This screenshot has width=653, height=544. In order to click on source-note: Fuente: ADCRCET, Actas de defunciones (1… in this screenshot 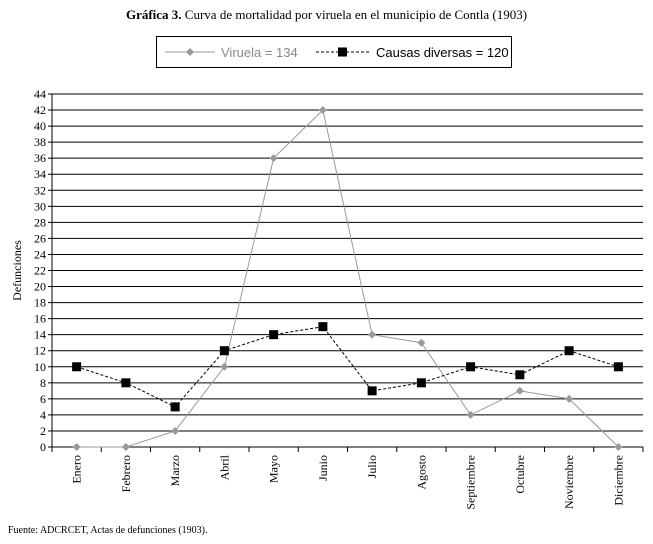, I will do `click(108, 530)`.